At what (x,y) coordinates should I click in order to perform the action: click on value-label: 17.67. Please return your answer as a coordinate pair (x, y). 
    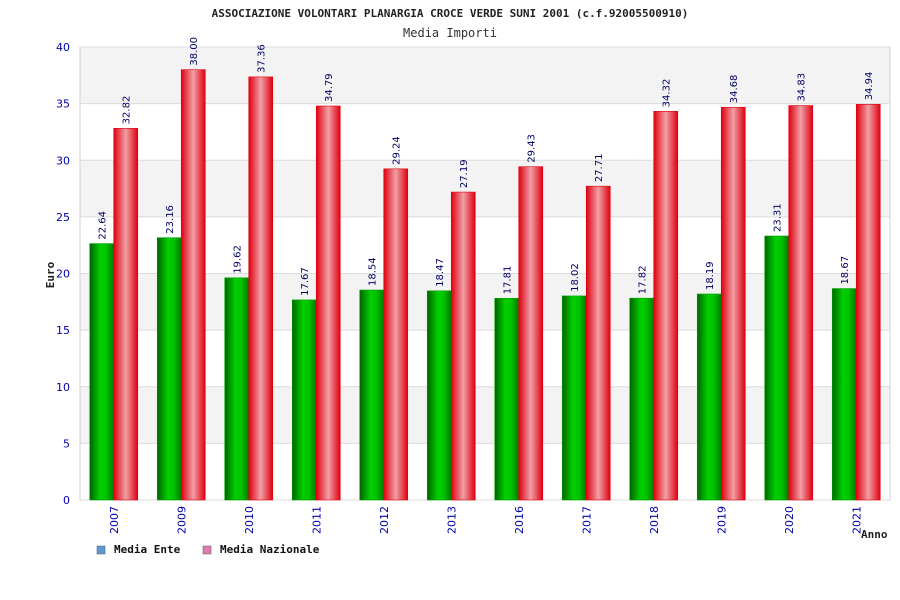
    Looking at the image, I should click on (305, 281).